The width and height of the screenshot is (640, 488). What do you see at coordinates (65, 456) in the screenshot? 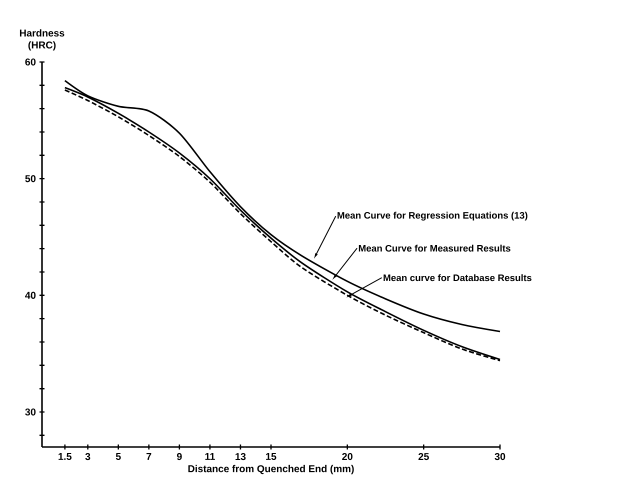
I see `x-tick-label: 1.5` at bounding box center [65, 456].